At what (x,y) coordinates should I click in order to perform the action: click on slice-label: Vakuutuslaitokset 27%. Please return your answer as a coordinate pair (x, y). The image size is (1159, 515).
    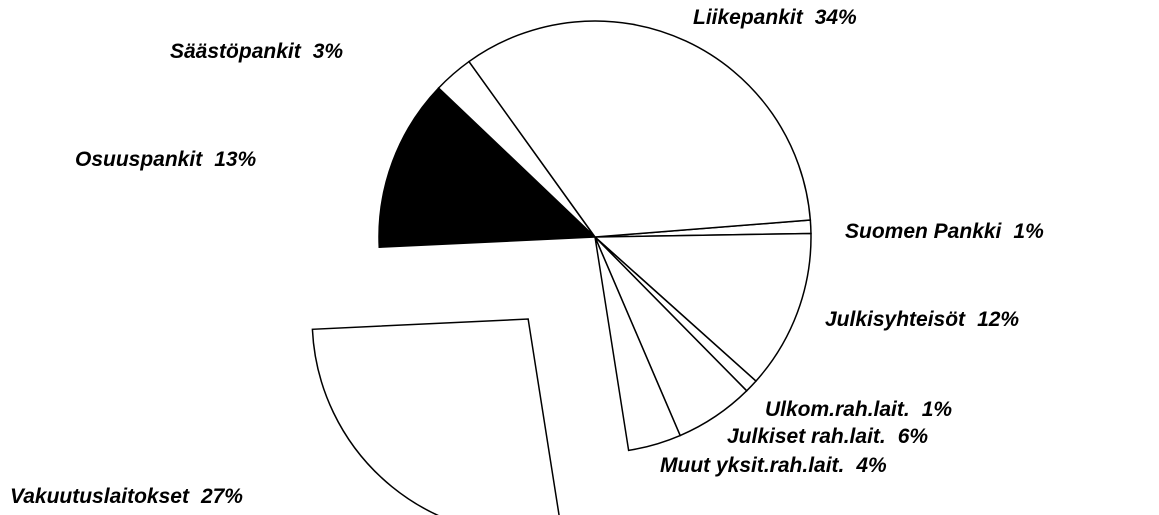
    Looking at the image, I should click on (126, 496).